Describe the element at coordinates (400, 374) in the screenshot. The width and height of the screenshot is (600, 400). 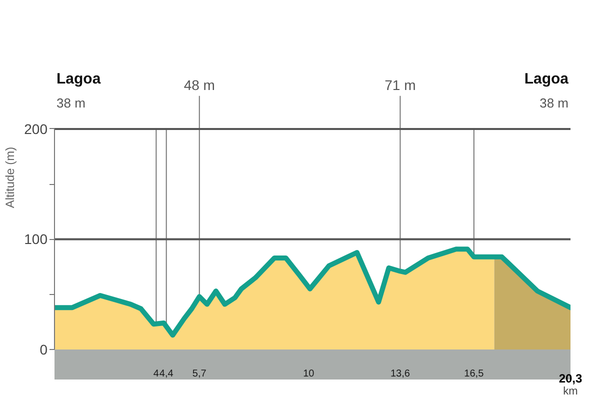
I see `x-tick-label: 13,6` at that location.